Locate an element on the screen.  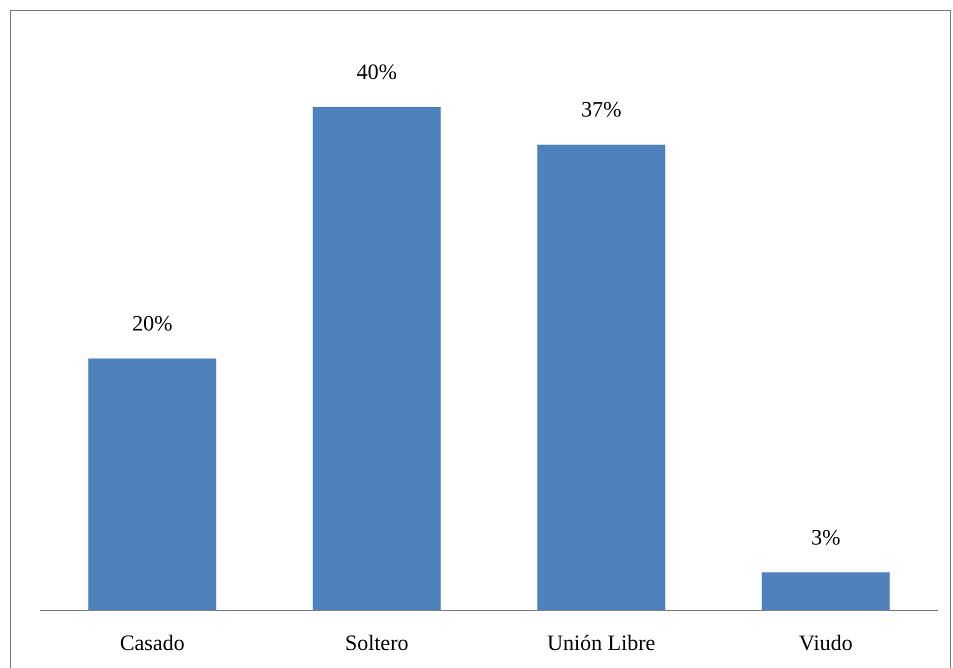
x-tick-label: Unión Libre is located at coordinates (601, 642).